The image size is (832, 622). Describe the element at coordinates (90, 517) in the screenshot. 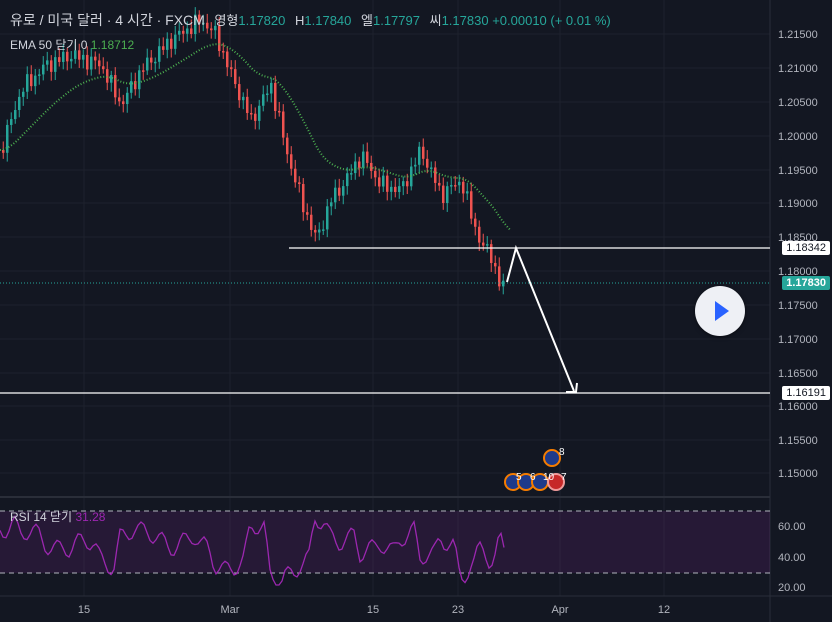

I see `rsi-value: 31.28` at that location.